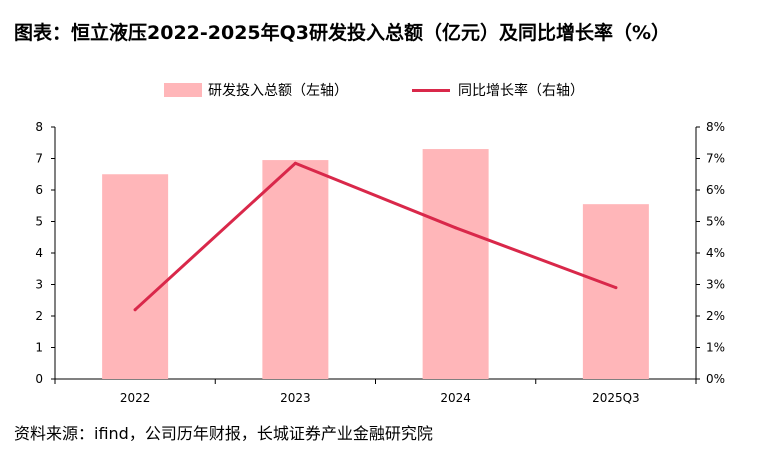 This screenshot has height=456, width=777. What do you see at coordinates (223, 433) in the screenshot?
I see `source-note: 资料来源：ifind，公司历年财报，长城证券产业金融研究院` at bounding box center [223, 433].